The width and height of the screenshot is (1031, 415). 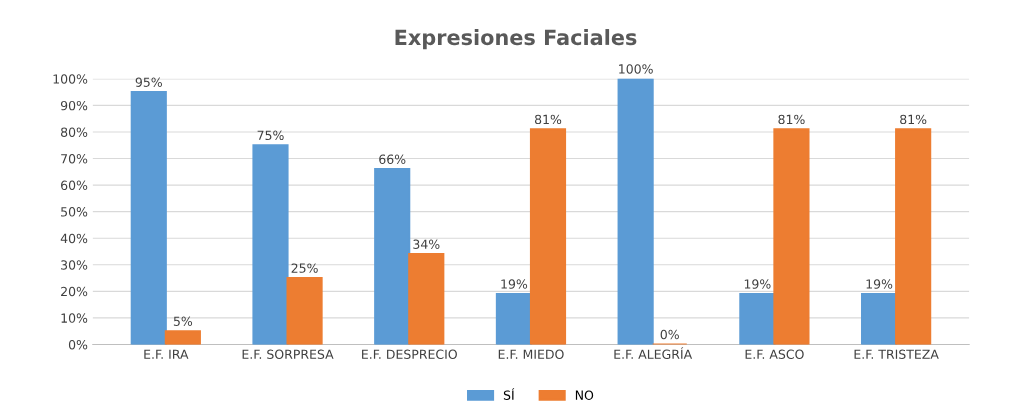 What do you see at coordinates (669, 334) in the screenshot?
I see `data-label: 0%` at bounding box center [669, 334].